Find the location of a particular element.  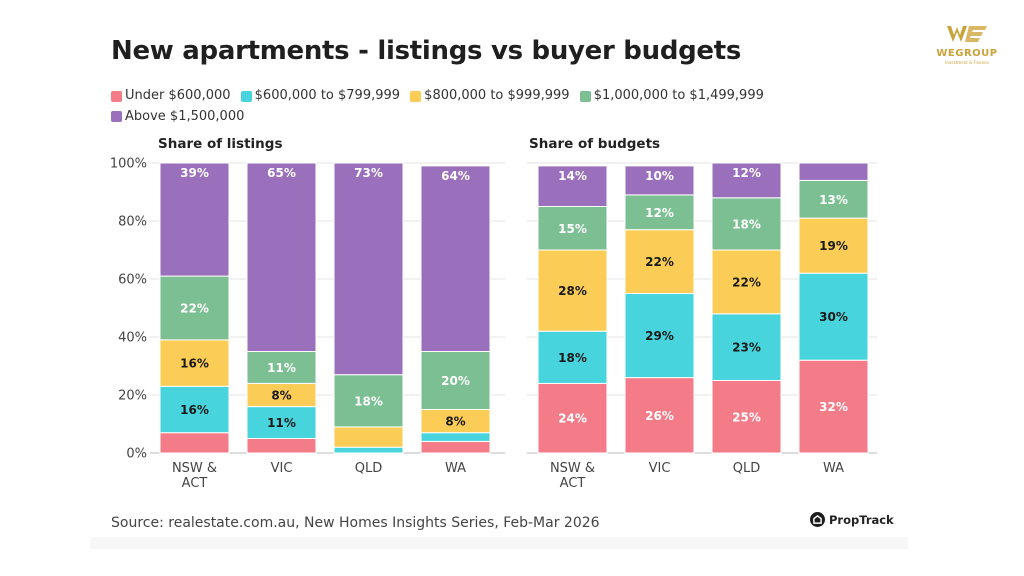

budgets-data-label: 14% is located at coordinates (572, 176).